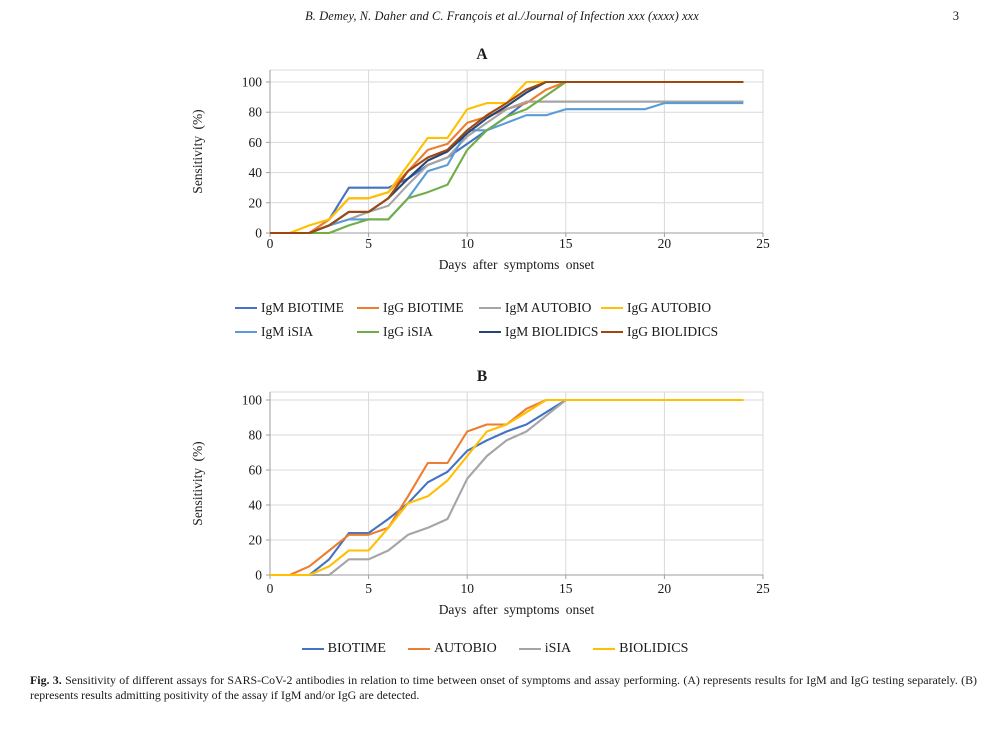  What do you see at coordinates (368, 332) in the screenshot?
I see `legend-swatch-igg-isia` at bounding box center [368, 332].